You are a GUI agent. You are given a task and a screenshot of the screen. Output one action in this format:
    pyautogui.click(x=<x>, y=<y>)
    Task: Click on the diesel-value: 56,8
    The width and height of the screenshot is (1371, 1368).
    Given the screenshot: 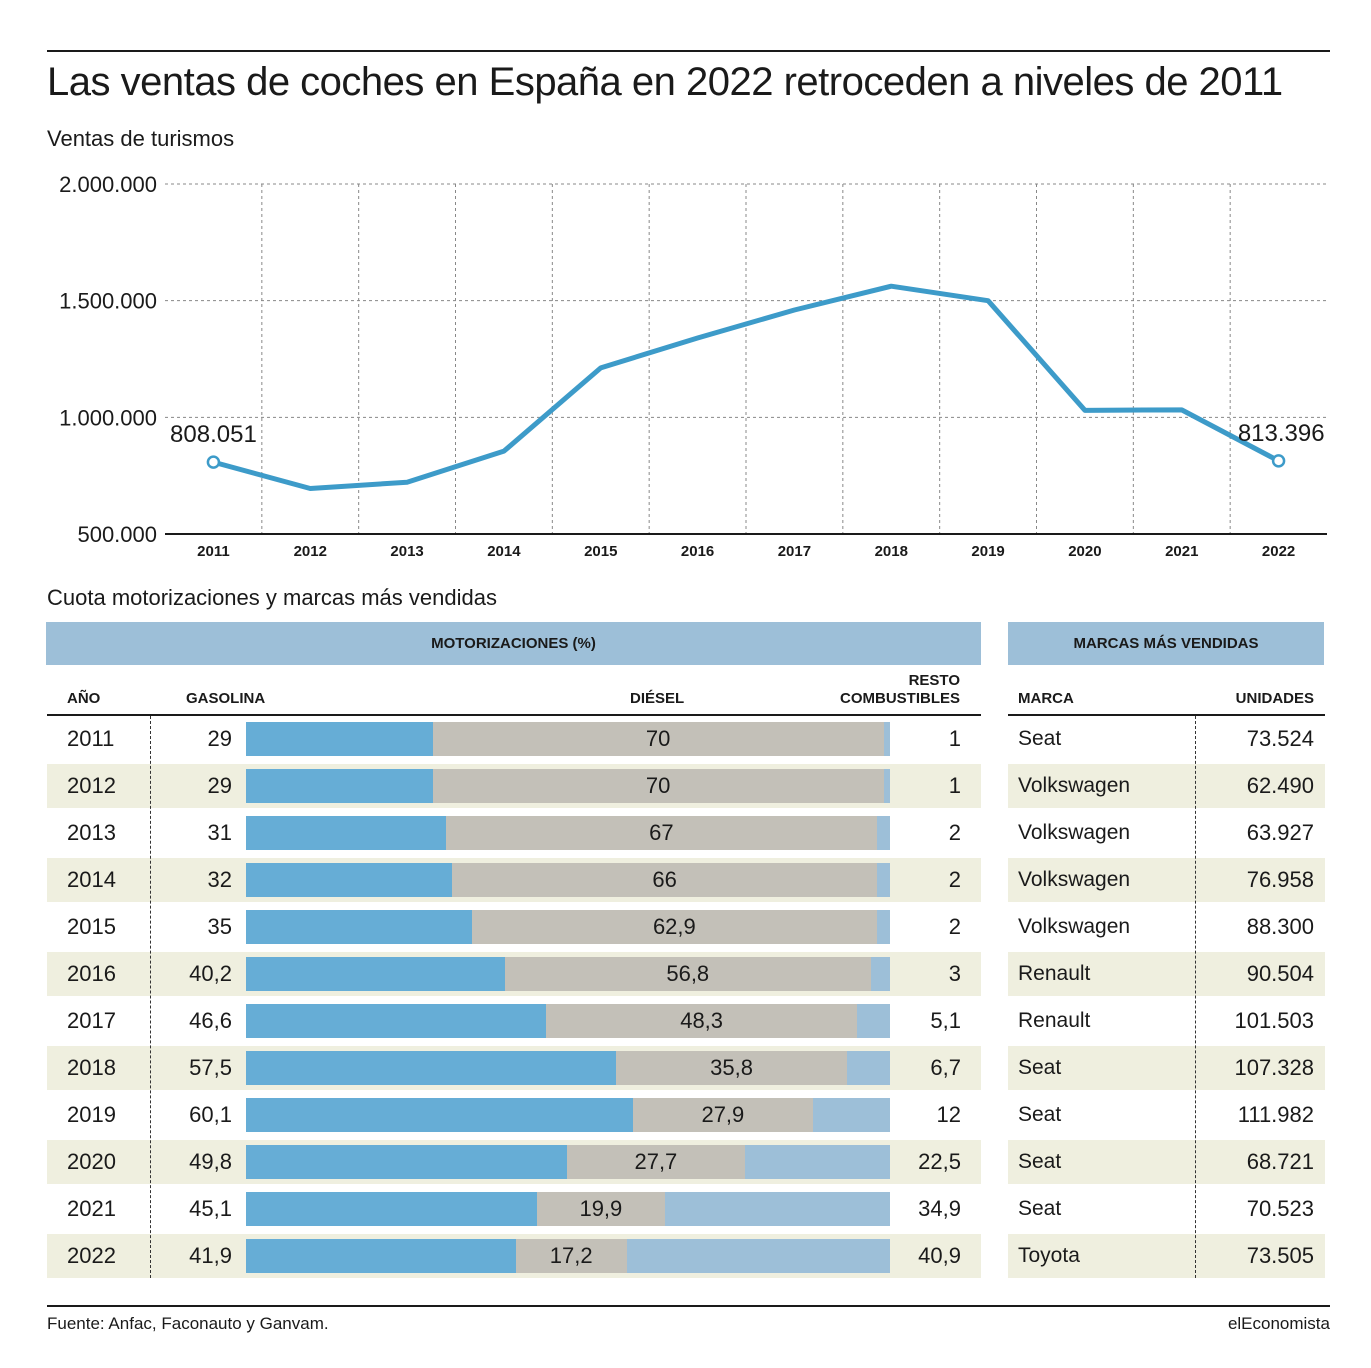 What is the action you would take?
    pyautogui.click(x=688, y=973)
    